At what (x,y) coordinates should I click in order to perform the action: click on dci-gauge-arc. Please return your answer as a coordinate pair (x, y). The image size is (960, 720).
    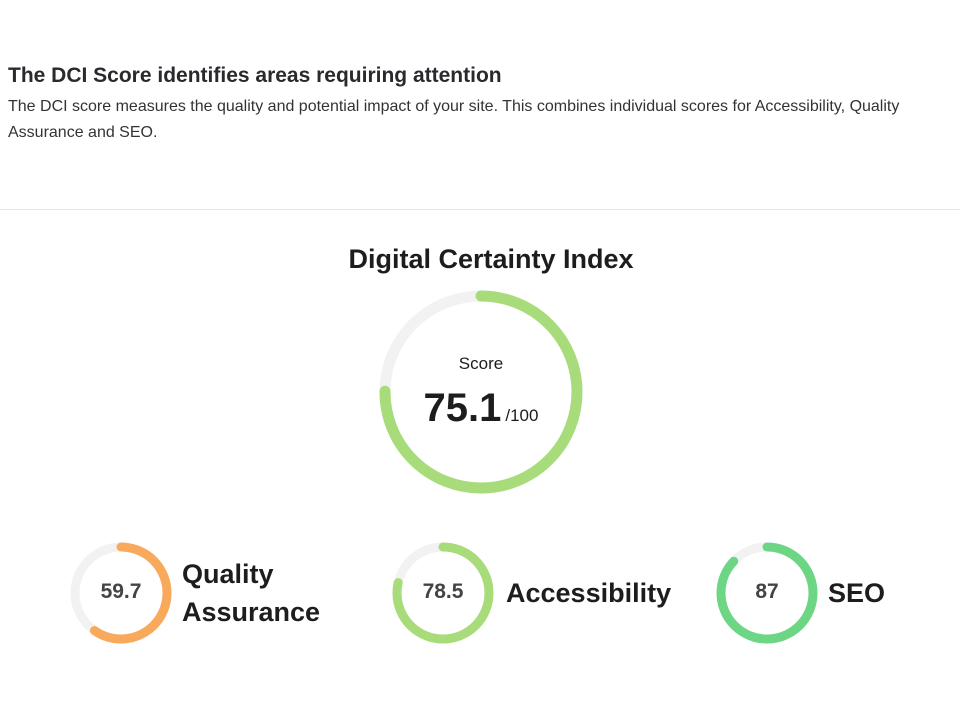
    Looking at the image, I should click on (481, 392).